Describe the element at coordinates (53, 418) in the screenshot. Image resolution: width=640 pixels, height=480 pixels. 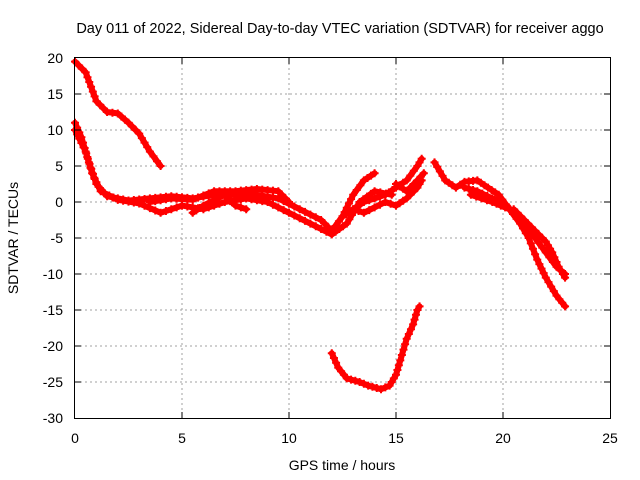
I see `y-tick-label: -30` at that location.